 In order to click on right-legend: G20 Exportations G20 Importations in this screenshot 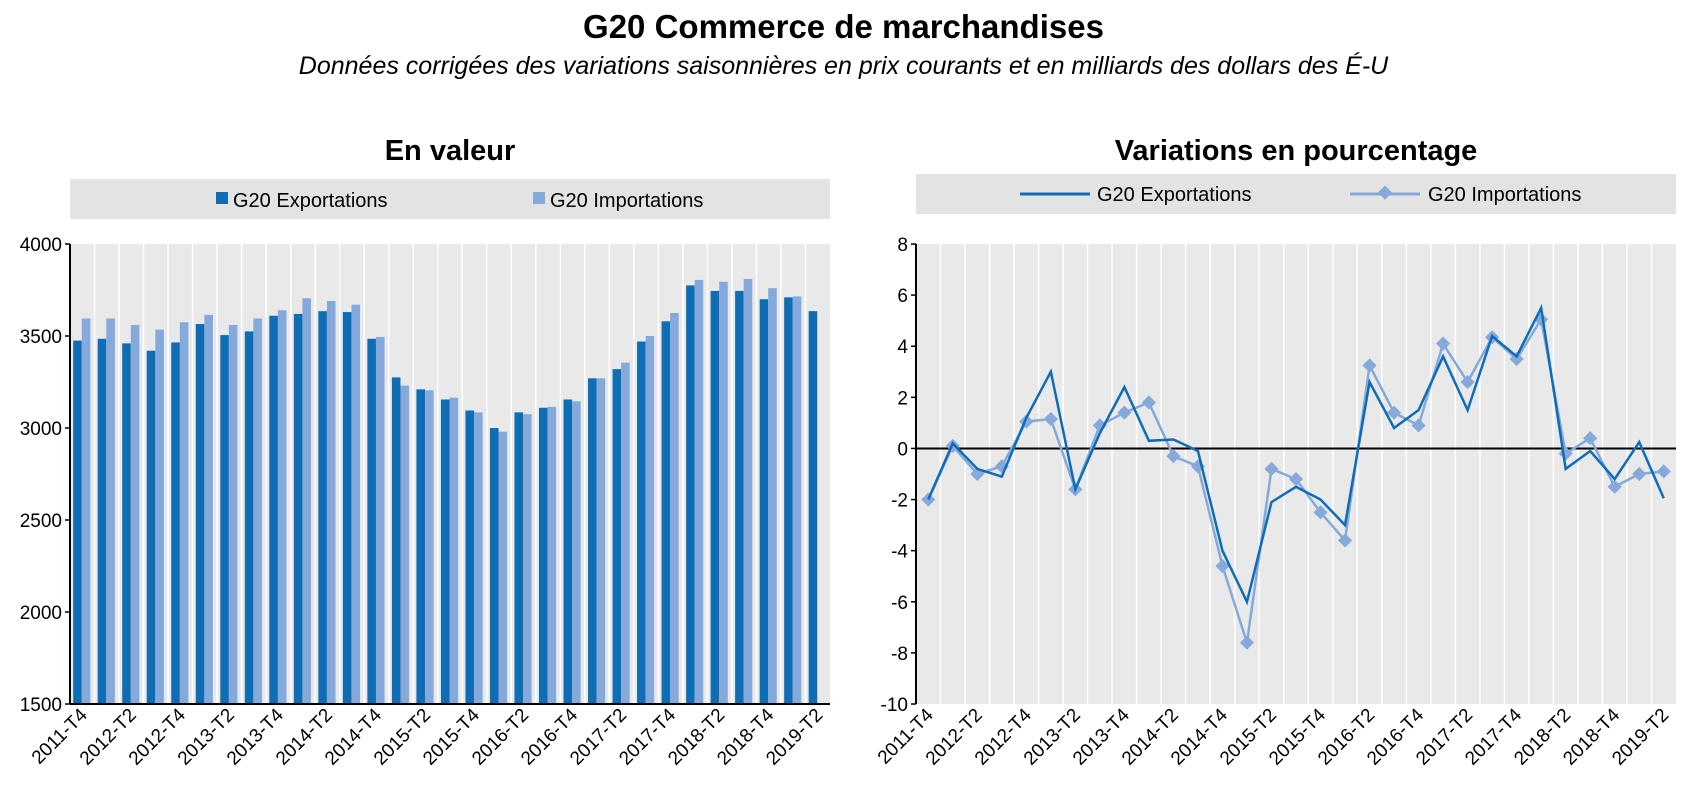, I will do `click(1296, 194)`.